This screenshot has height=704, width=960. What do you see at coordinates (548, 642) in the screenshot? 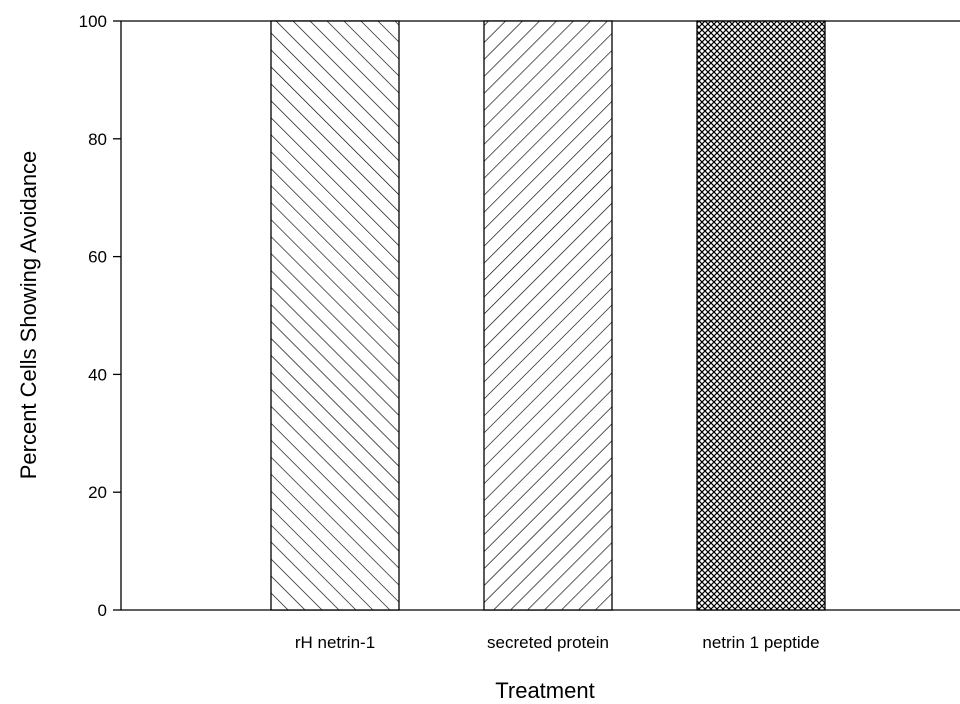
I see `x-category-label: secreted protein` at bounding box center [548, 642].